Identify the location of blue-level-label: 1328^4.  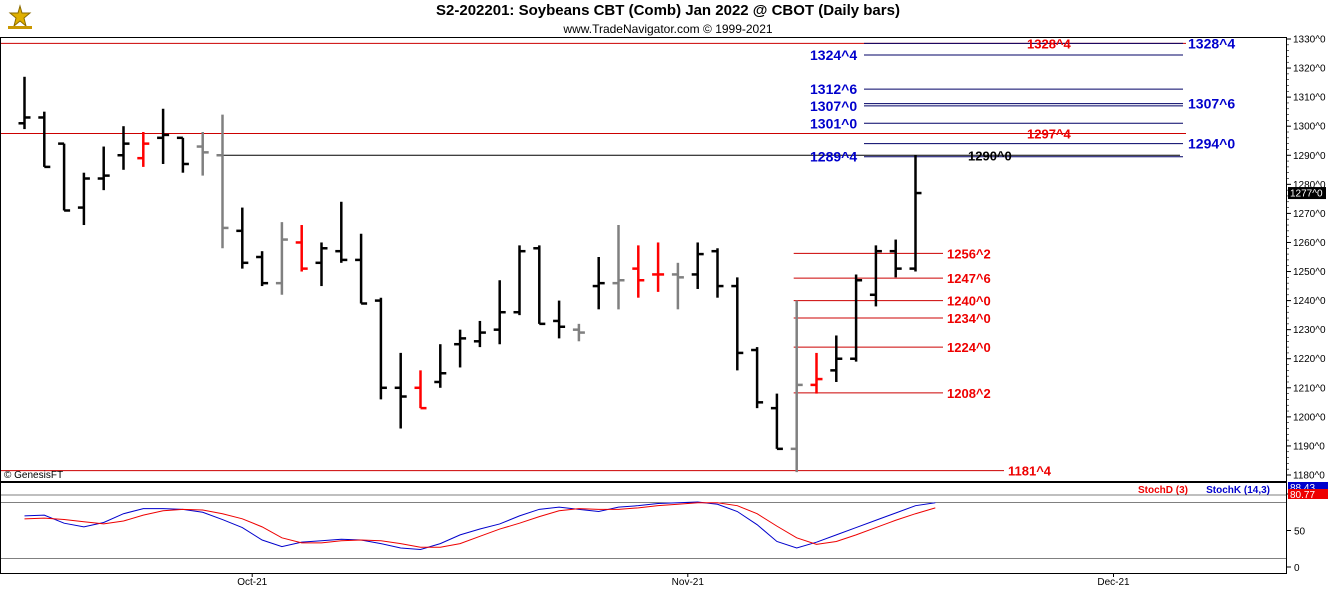
(1211, 43).